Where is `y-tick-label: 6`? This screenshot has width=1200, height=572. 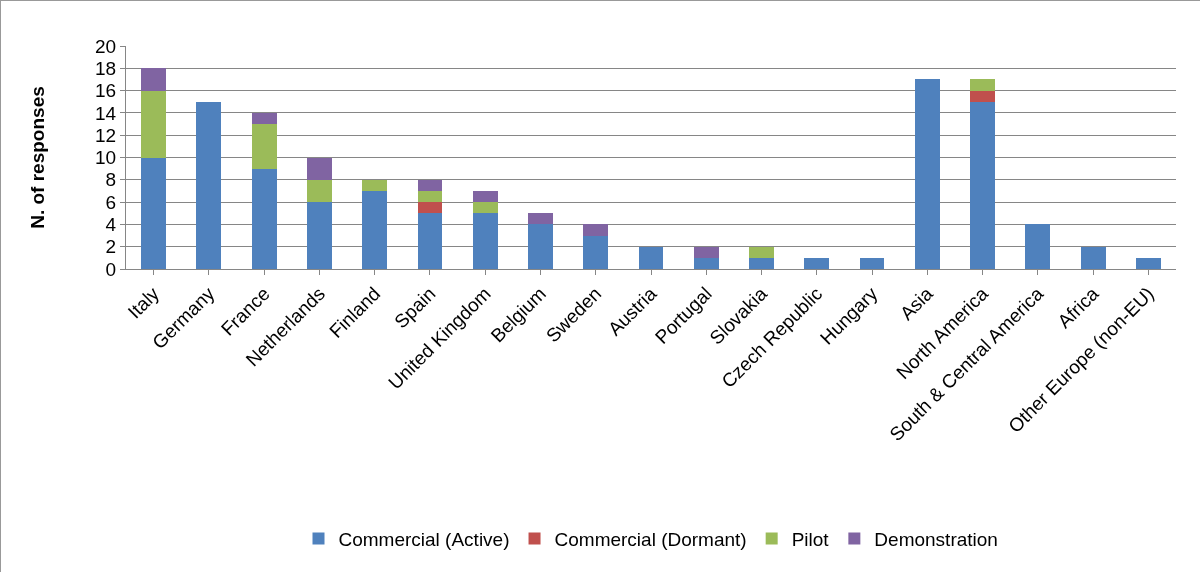
y-tick-label: 6 is located at coordinates (111, 202).